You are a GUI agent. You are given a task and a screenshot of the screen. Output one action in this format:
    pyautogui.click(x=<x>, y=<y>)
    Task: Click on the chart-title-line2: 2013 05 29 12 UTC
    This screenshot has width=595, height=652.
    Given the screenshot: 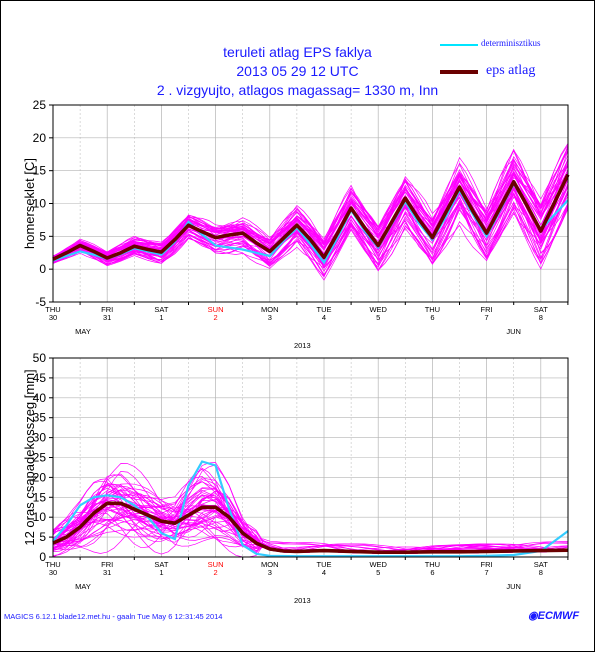 What is the action you would take?
    pyautogui.click(x=297, y=71)
    